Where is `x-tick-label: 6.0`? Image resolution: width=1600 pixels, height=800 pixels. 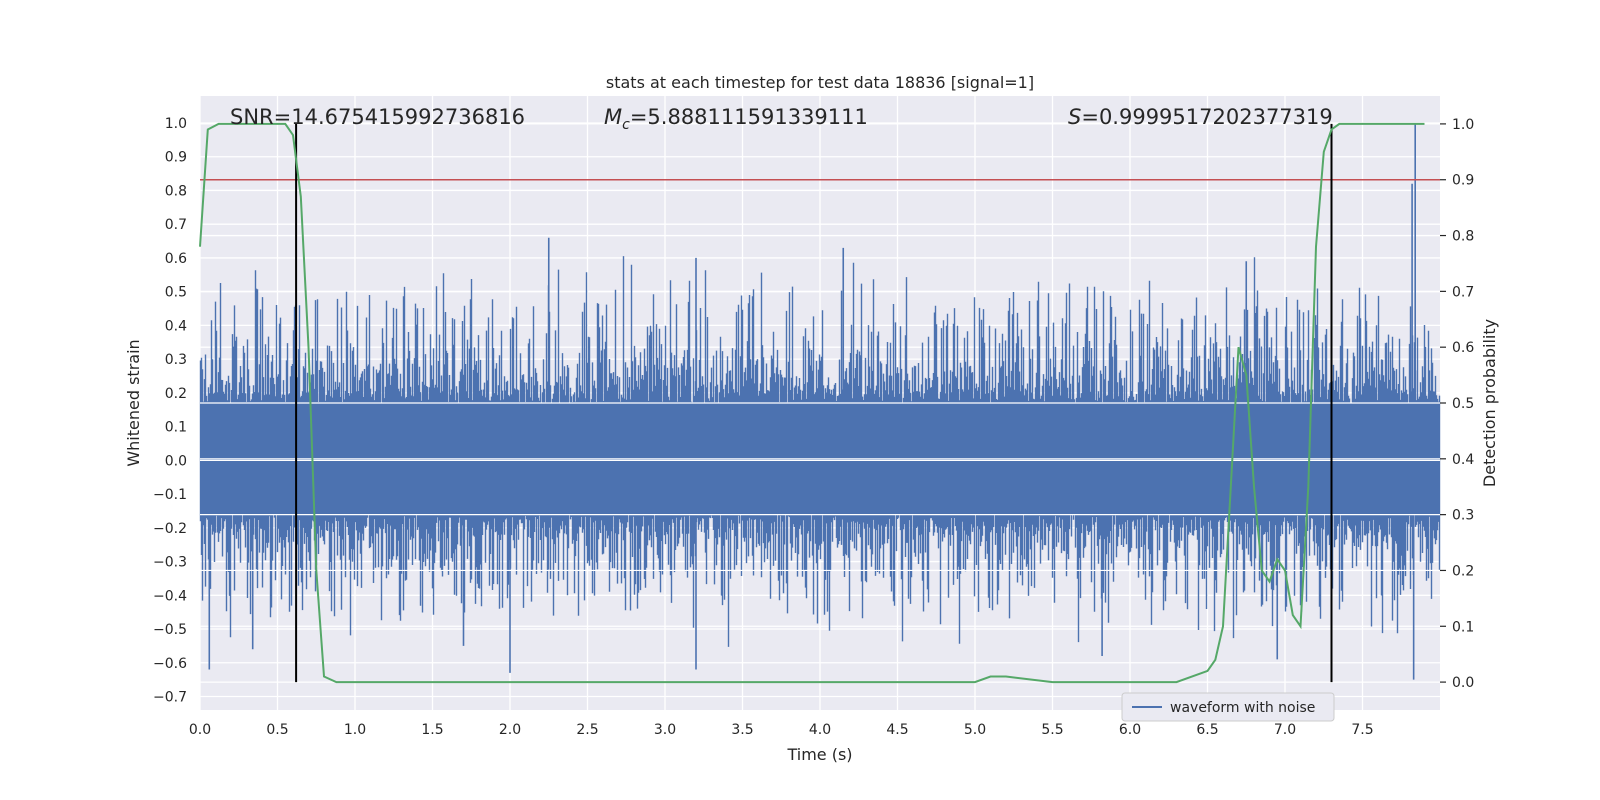
x-tick-label: 6.0 is located at coordinates (1130, 730).